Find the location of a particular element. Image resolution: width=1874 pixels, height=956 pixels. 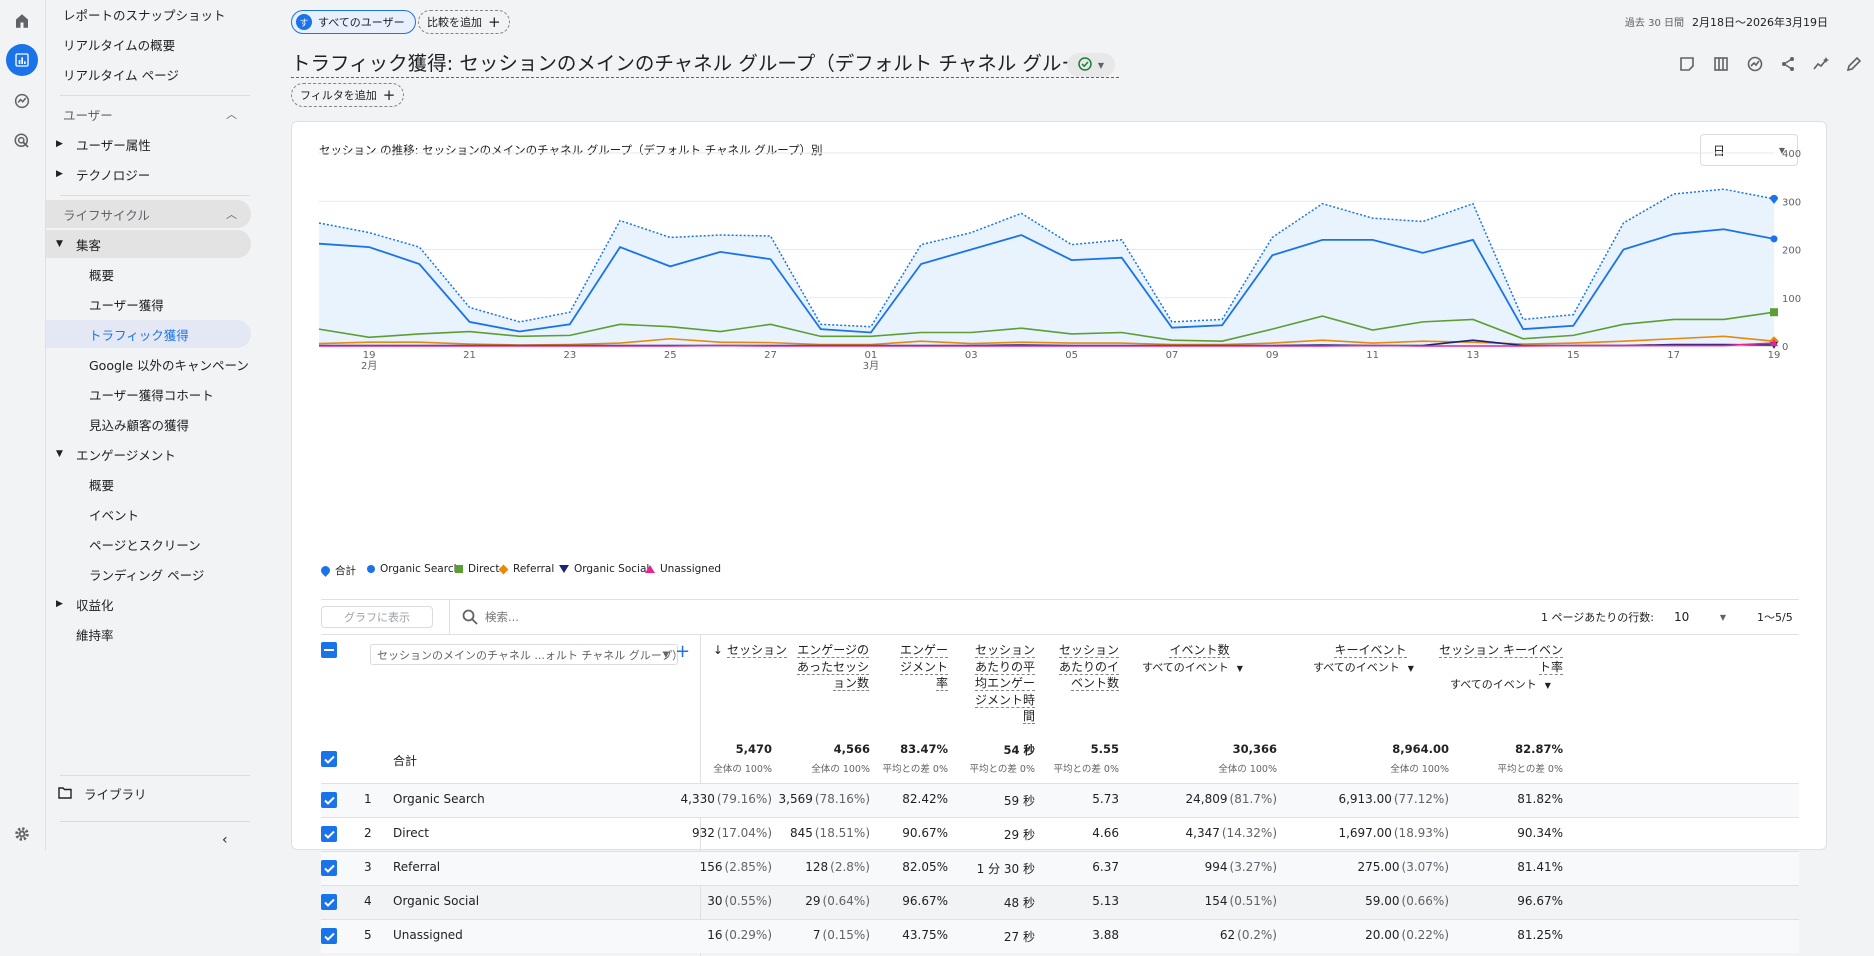

column-event-count: イベント数 is located at coordinates (1199, 650).